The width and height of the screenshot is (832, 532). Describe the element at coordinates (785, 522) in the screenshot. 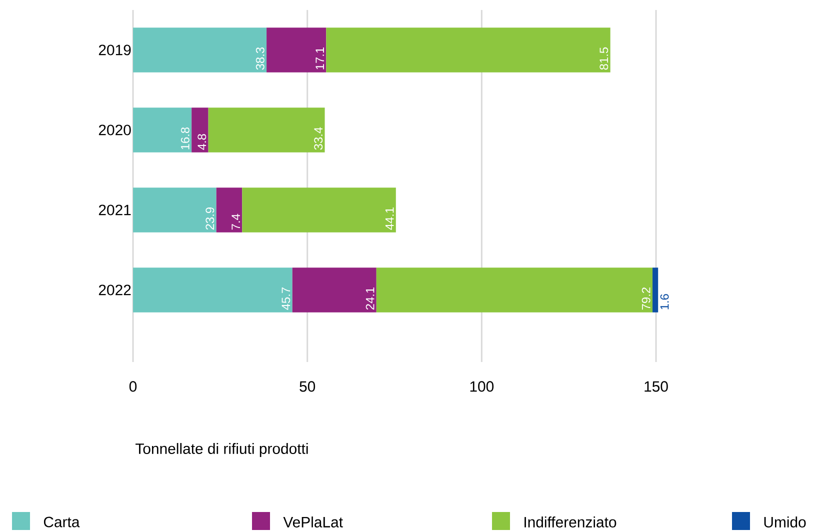

I see `legend-label: Umido` at that location.